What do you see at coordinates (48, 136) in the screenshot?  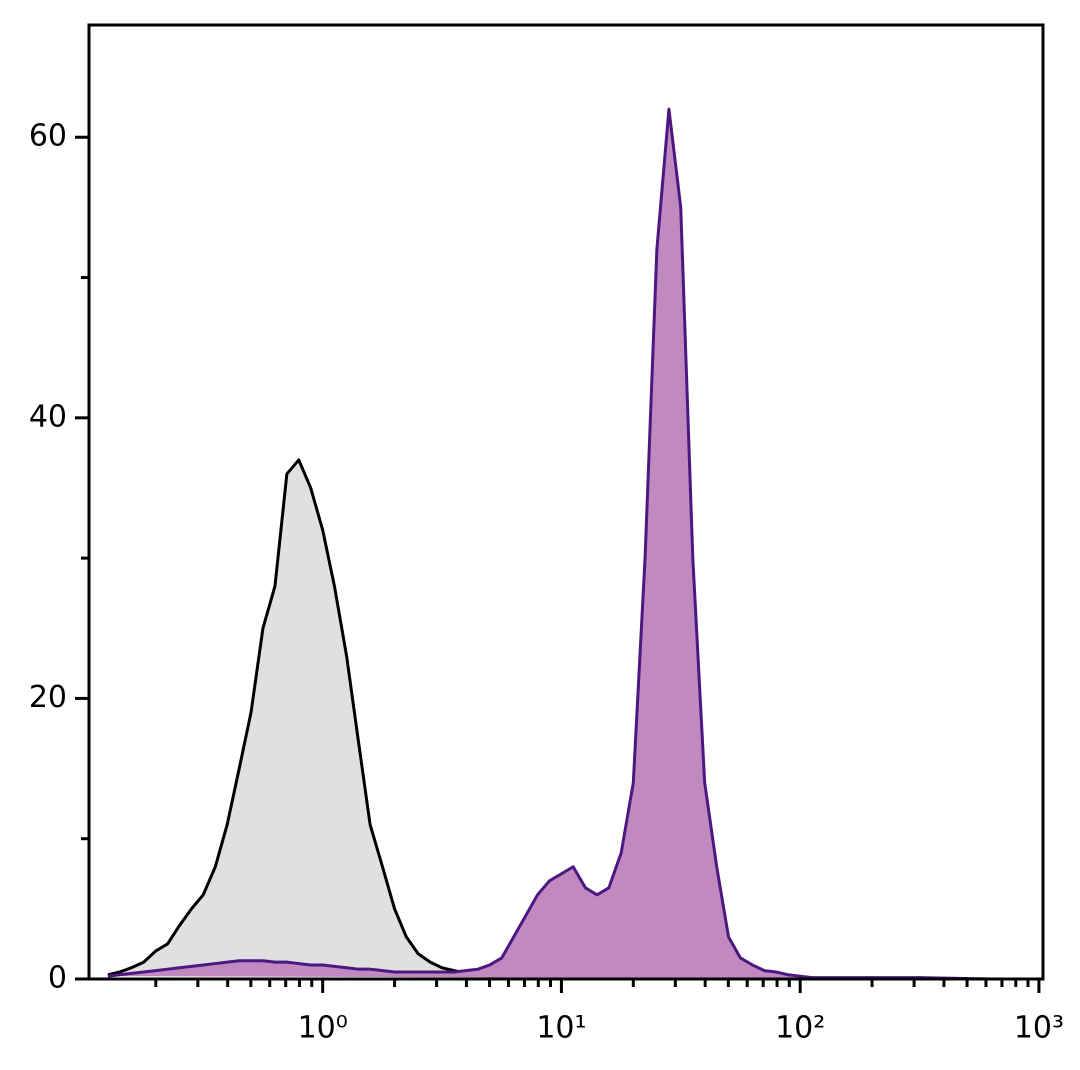 I see `y-tick-label: 60` at bounding box center [48, 136].